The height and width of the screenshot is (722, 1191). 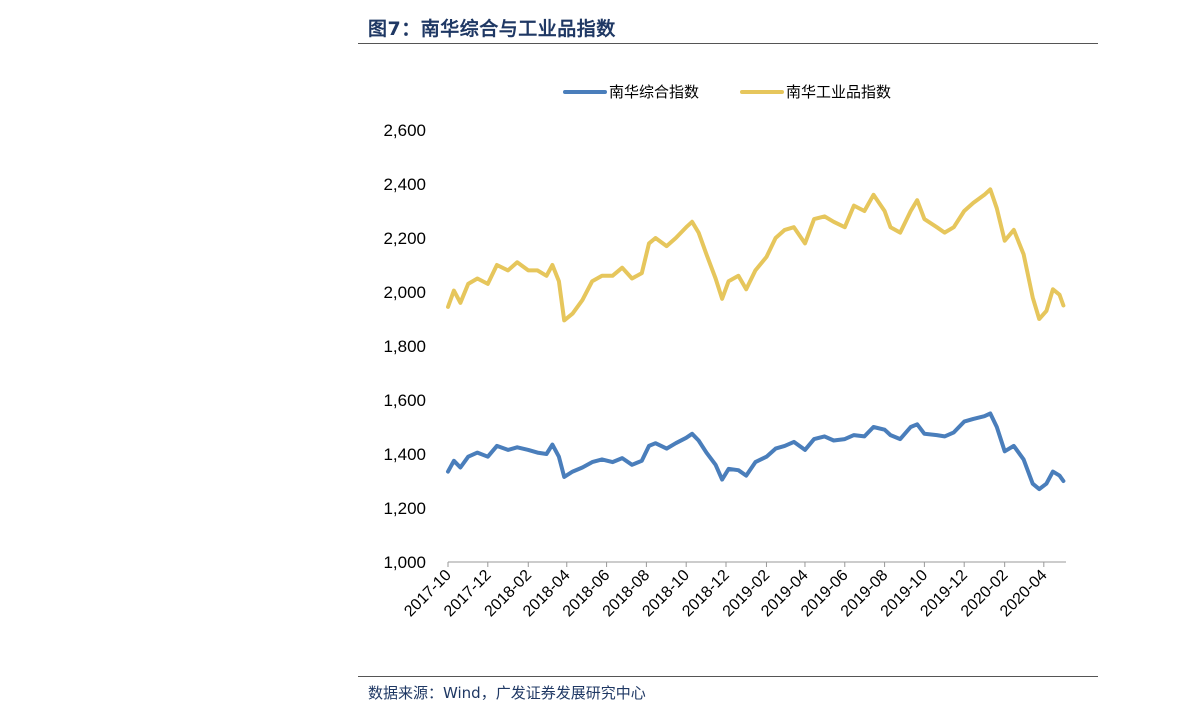 What do you see at coordinates (404, 238) in the screenshot?
I see `y-tick-label: 2,200` at bounding box center [404, 238].